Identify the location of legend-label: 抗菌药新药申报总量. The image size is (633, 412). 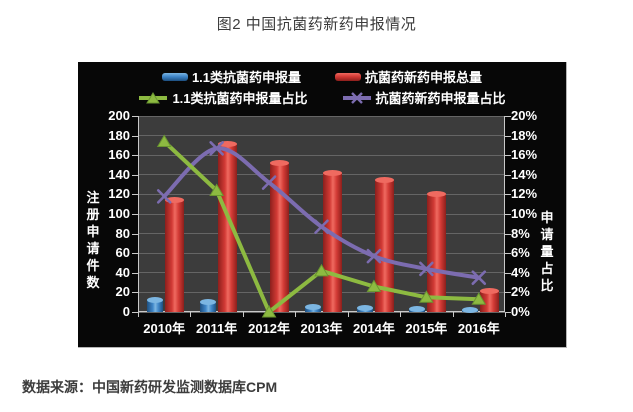
(424, 77).